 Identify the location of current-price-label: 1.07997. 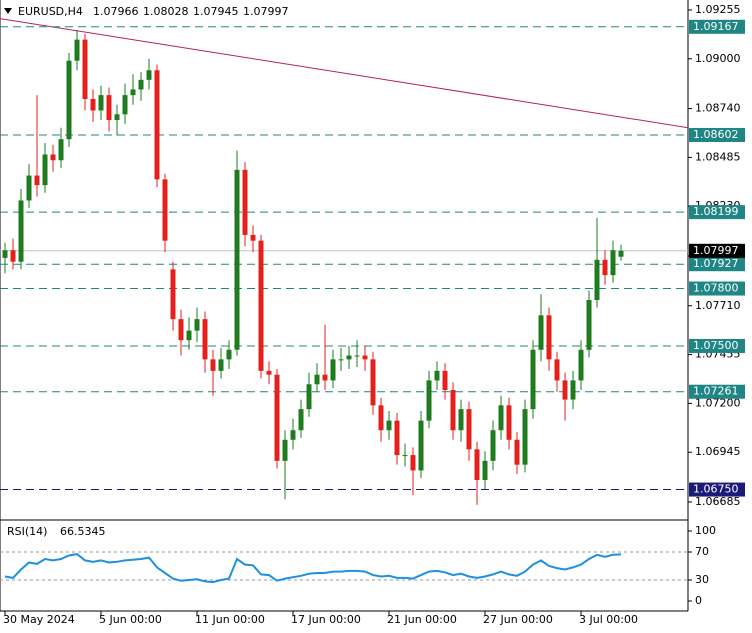
(716, 250).